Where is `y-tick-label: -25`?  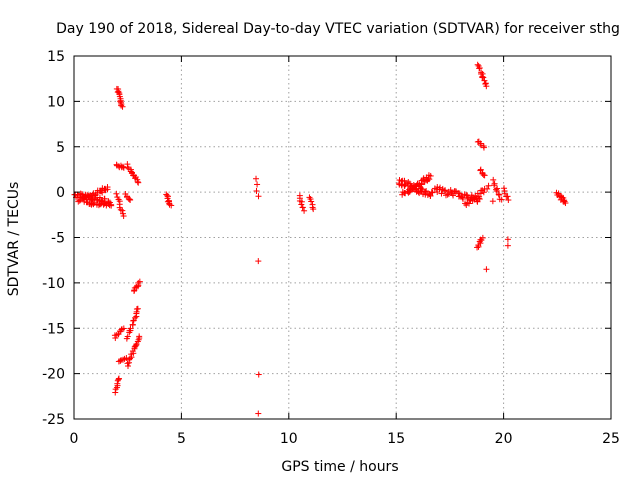 y-tick-label: -25 is located at coordinates (53, 420).